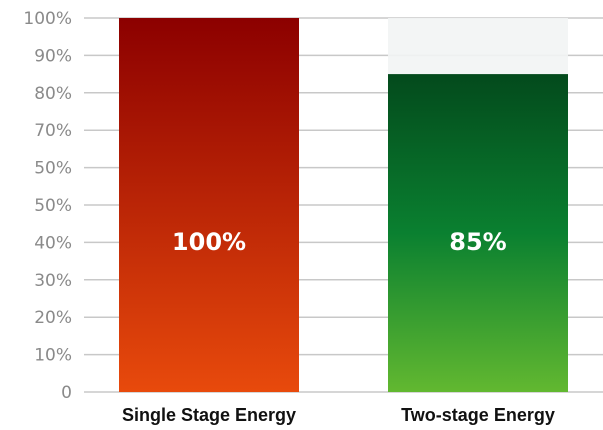 Image resolution: width=603 pixels, height=430 pixels. Describe the element at coordinates (477, 242) in the screenshot. I see `data-label: 85%` at that location.